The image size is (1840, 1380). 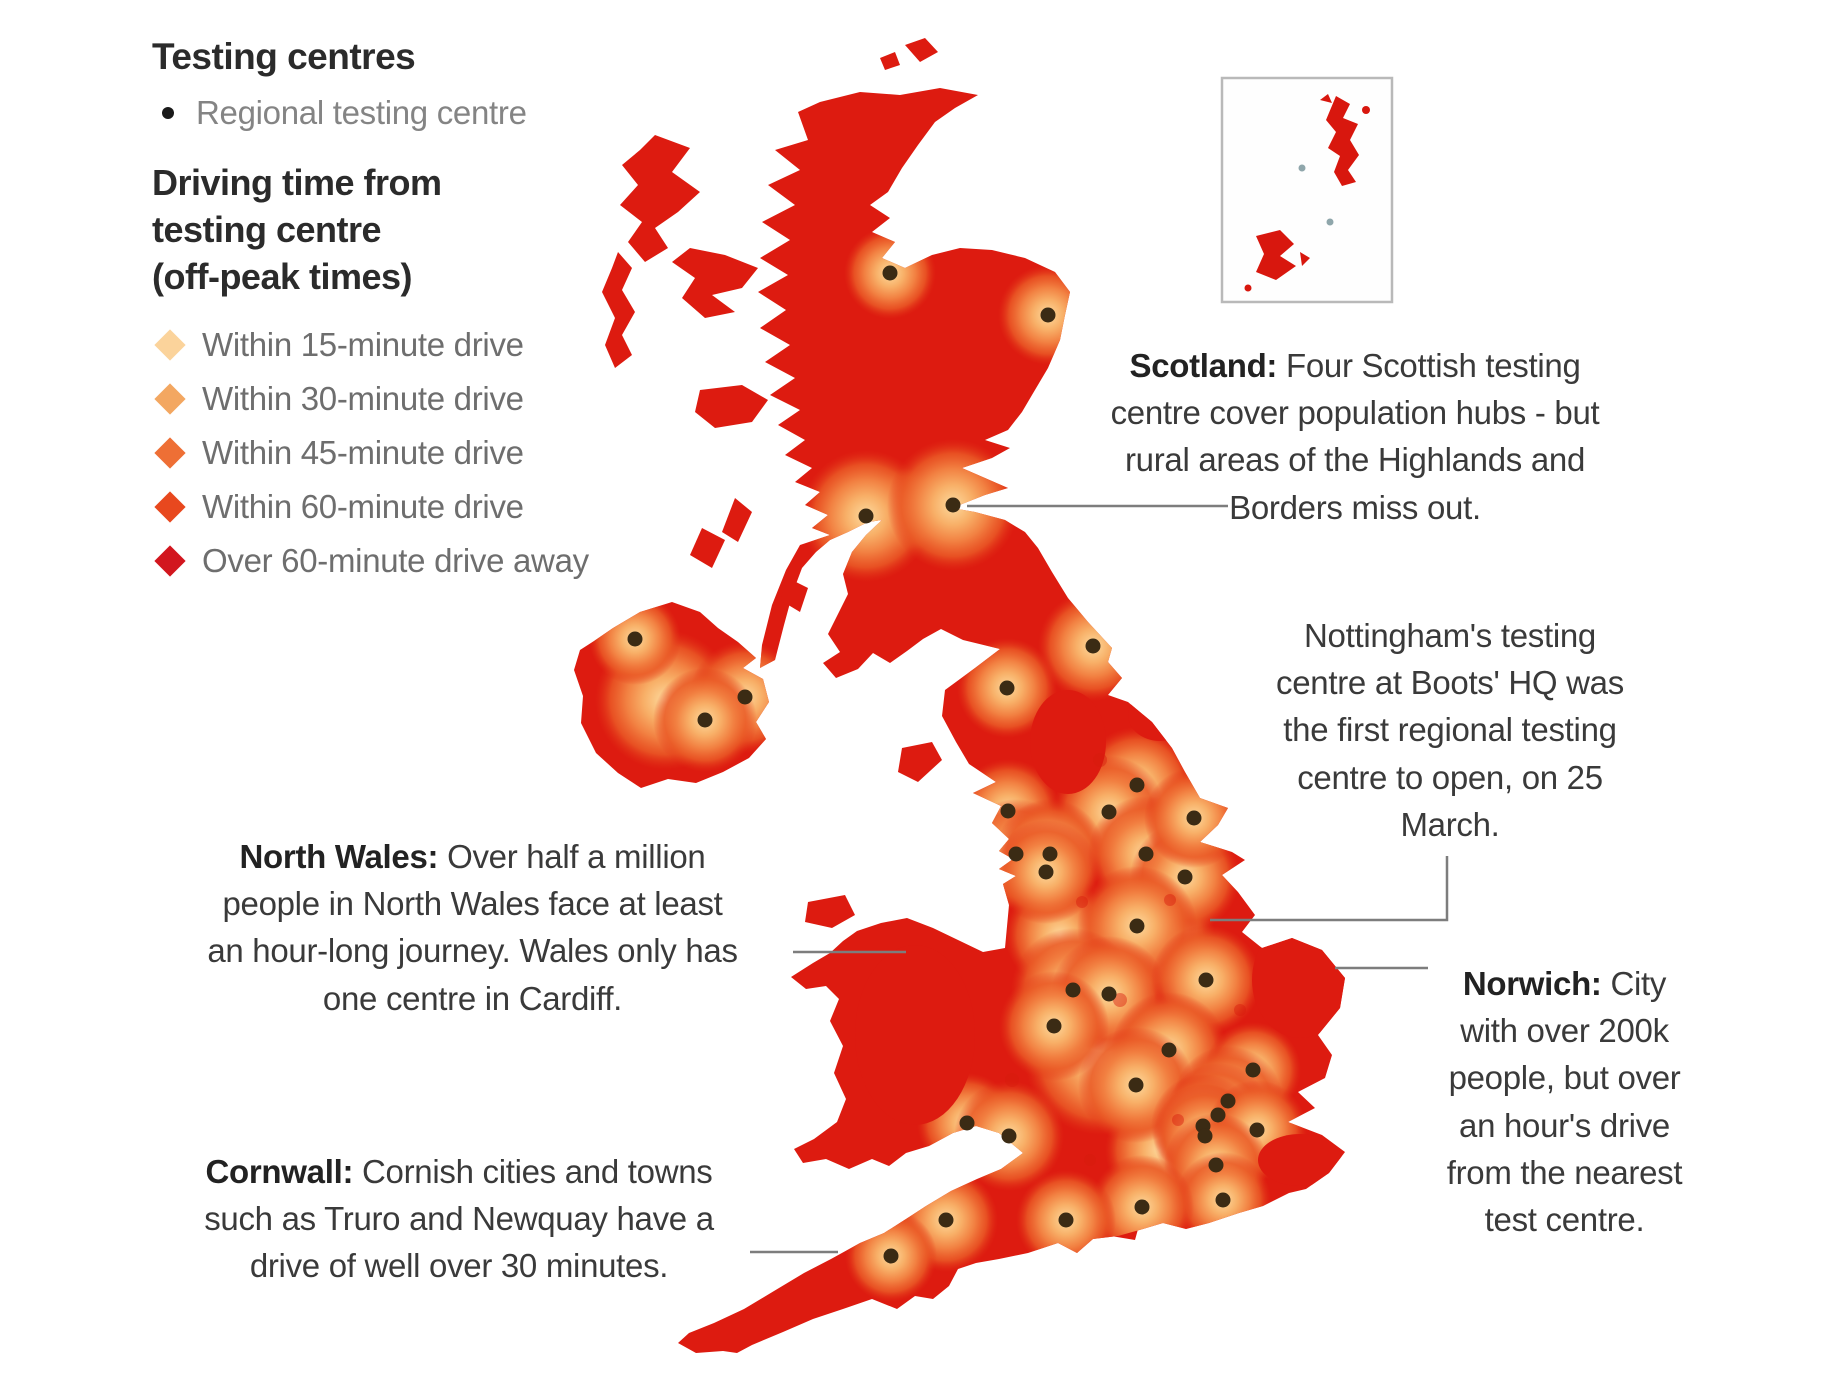 What do you see at coordinates (660, 198) in the screenshot?
I see `island-lewis` at bounding box center [660, 198].